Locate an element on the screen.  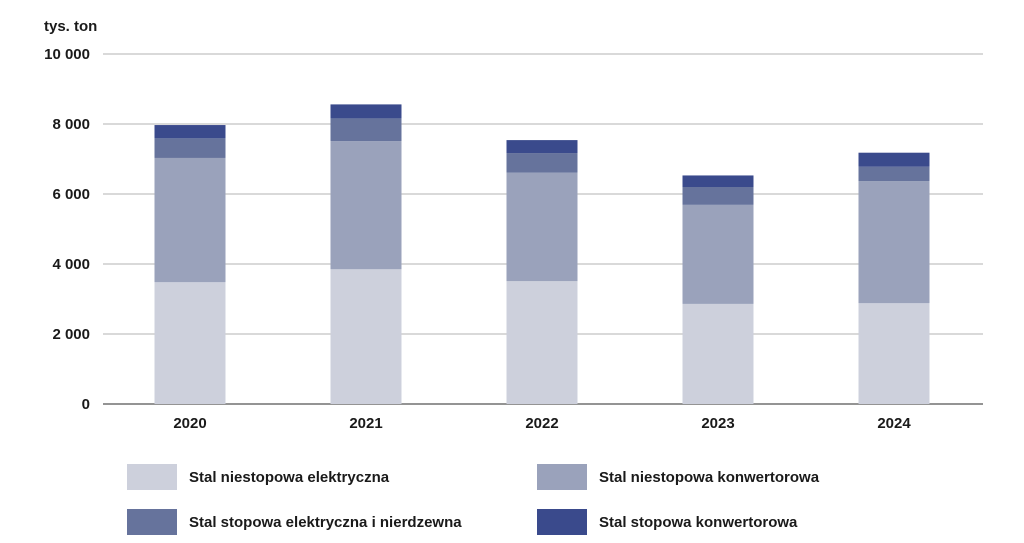
x-category-label: 2022 is located at coordinates (541, 423).